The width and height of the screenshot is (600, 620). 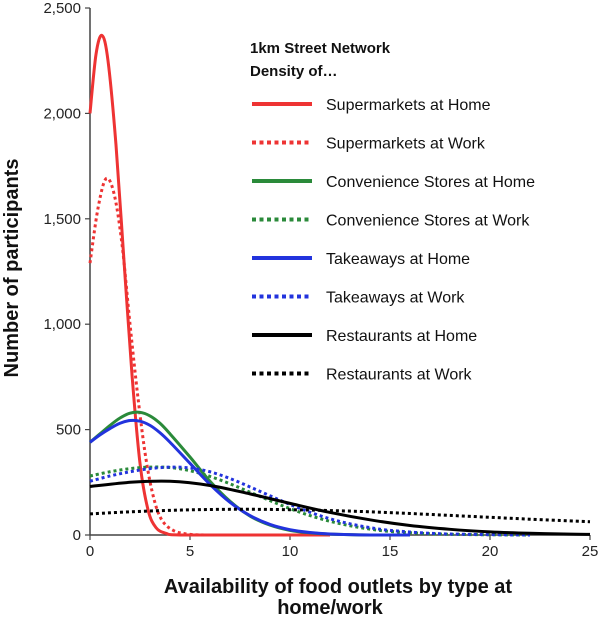 I want to click on series-line-takeaways-at-work, so click(x=310, y=501).